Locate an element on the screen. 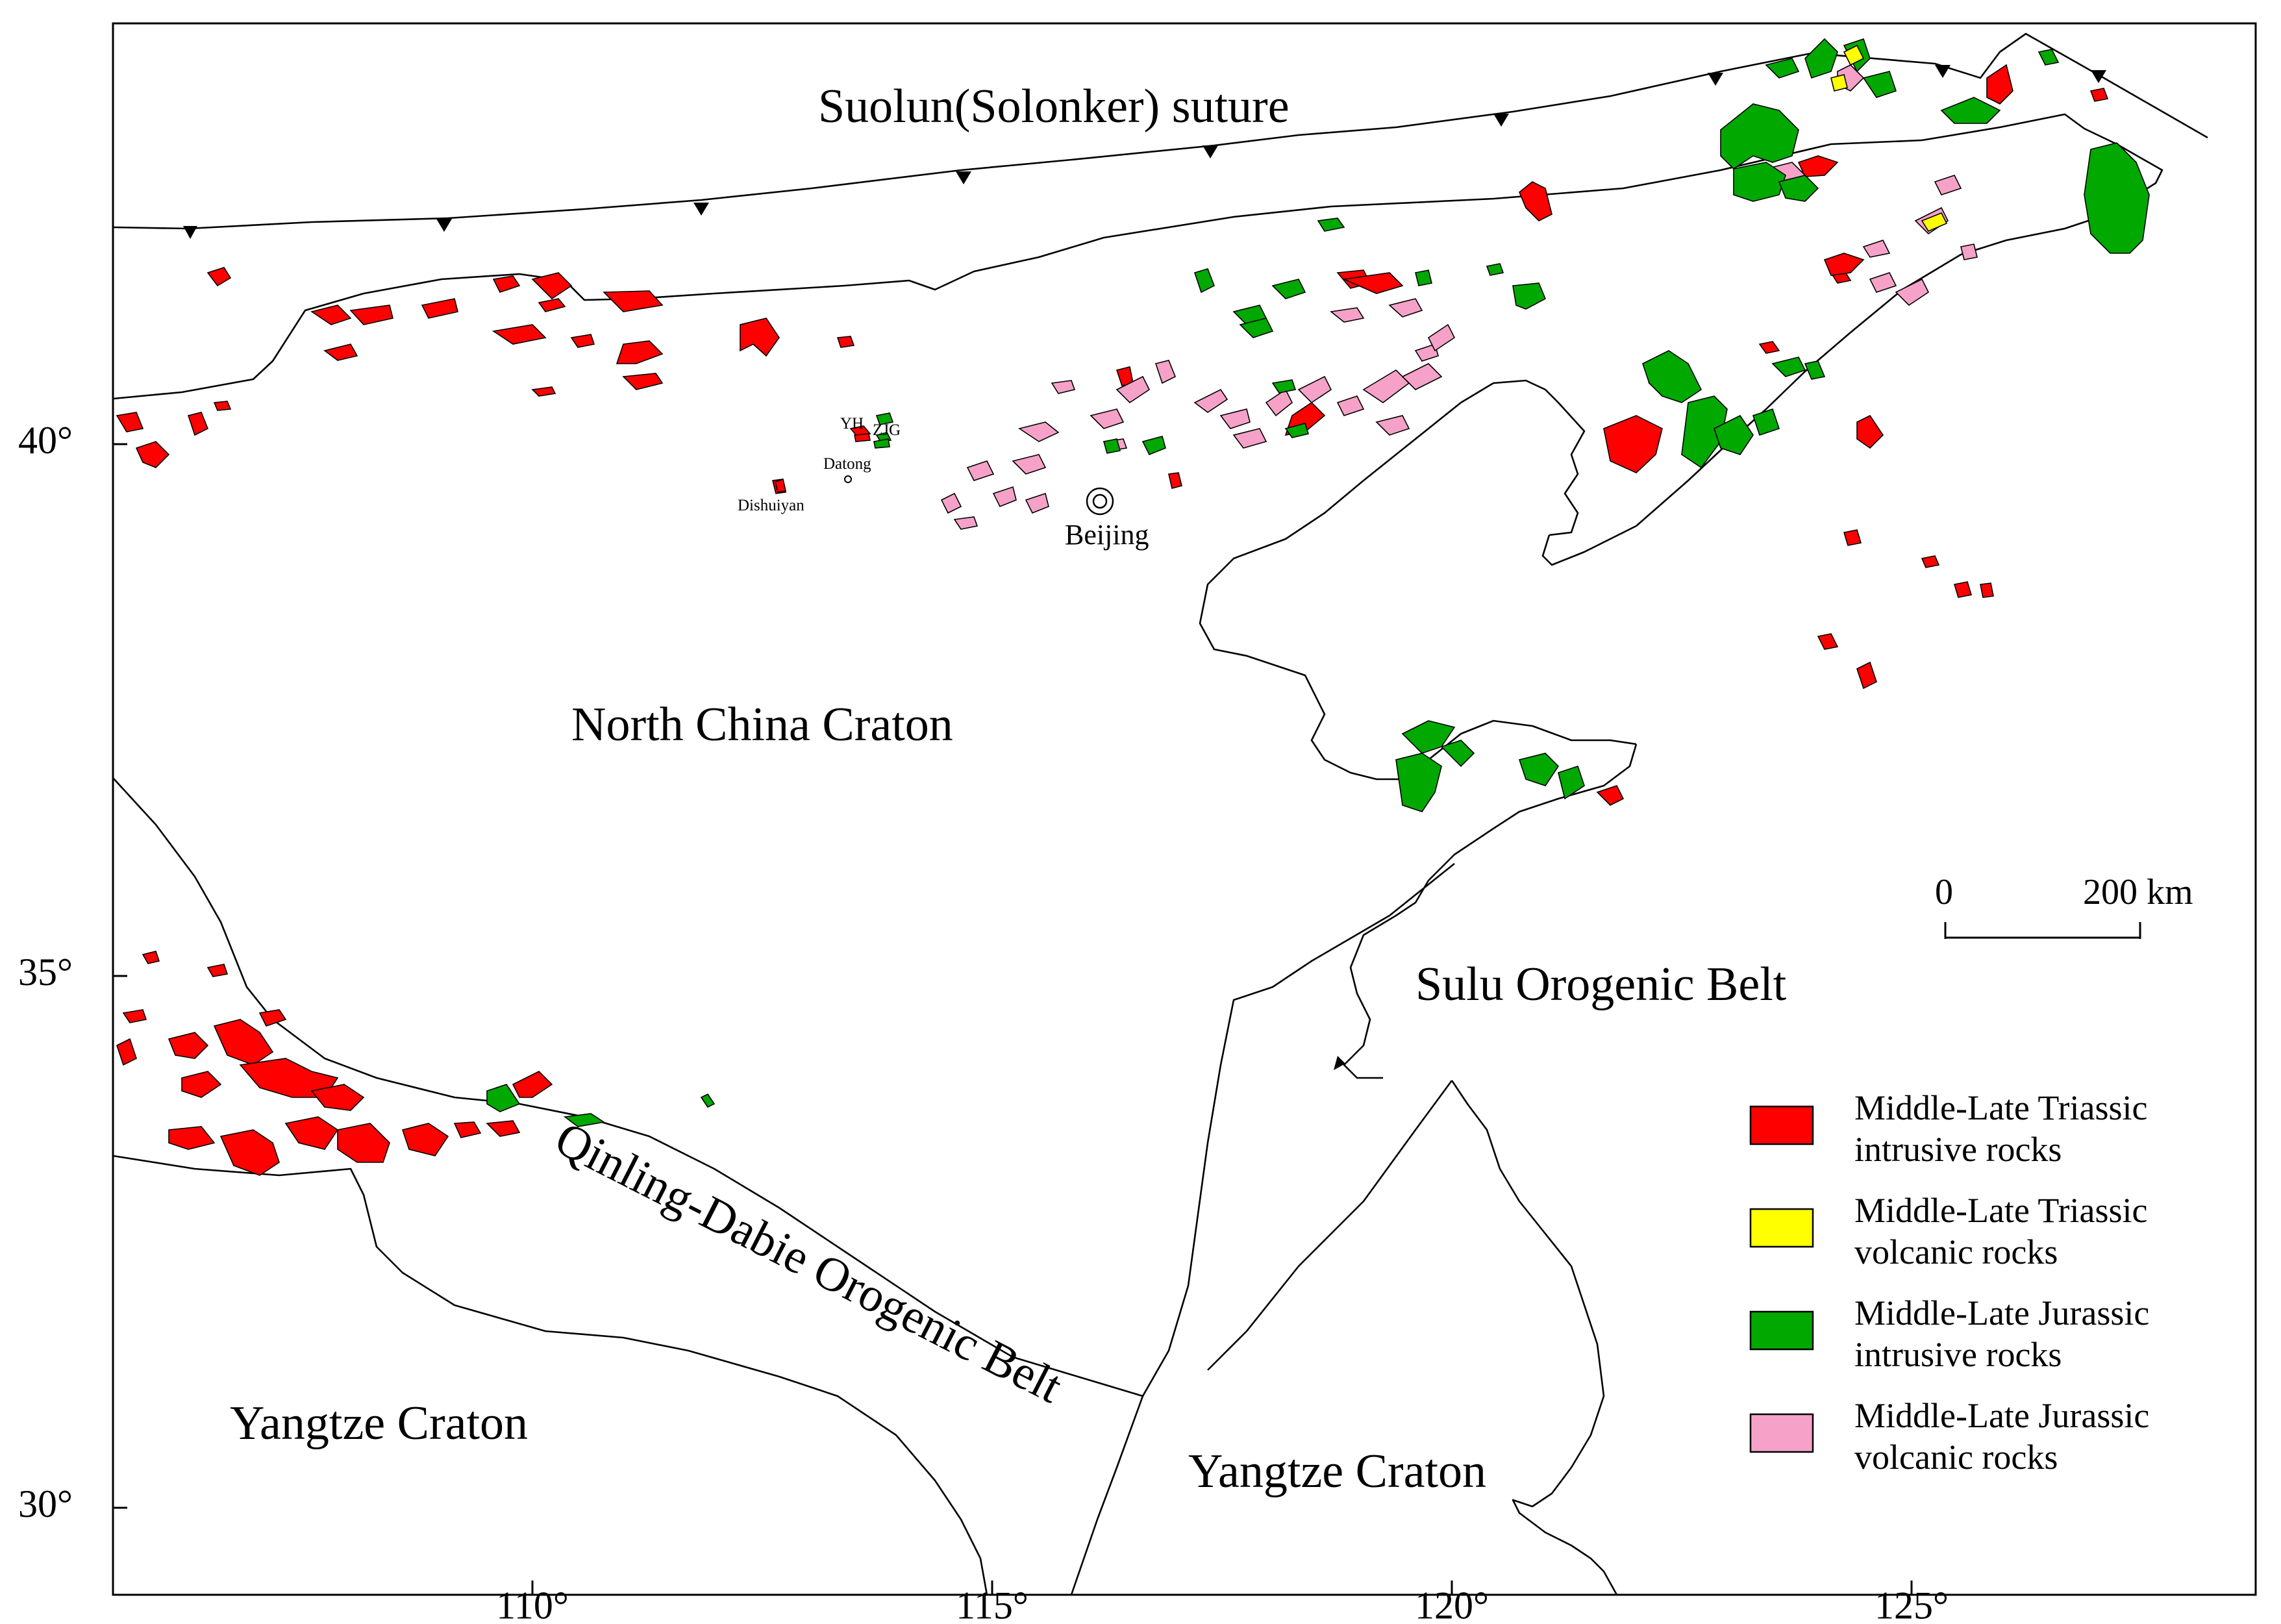 This screenshot has height=1624, width=2281. zjg-label: ZJG is located at coordinates (887, 430).